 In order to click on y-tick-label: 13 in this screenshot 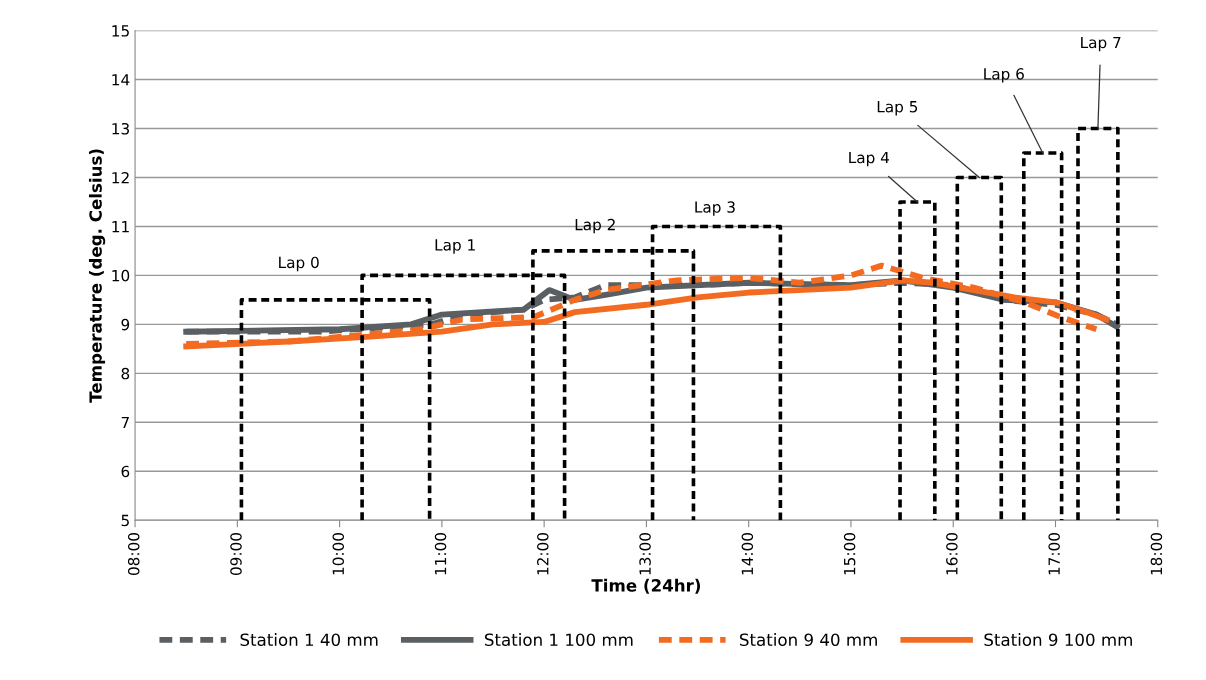, I will do `click(120, 128)`.